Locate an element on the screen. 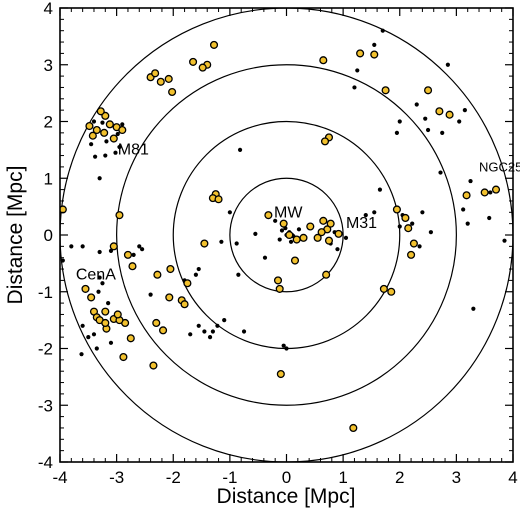 This screenshot has height=518, width=520. y-tick-label: -4 is located at coordinates (45, 462).